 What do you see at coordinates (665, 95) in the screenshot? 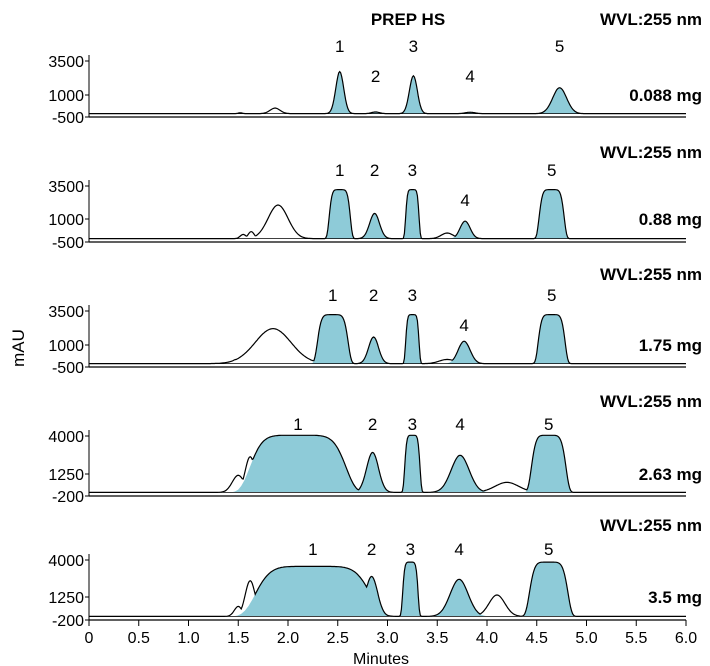
I see `panel-mass-label: 0.088 mg` at bounding box center [665, 95].